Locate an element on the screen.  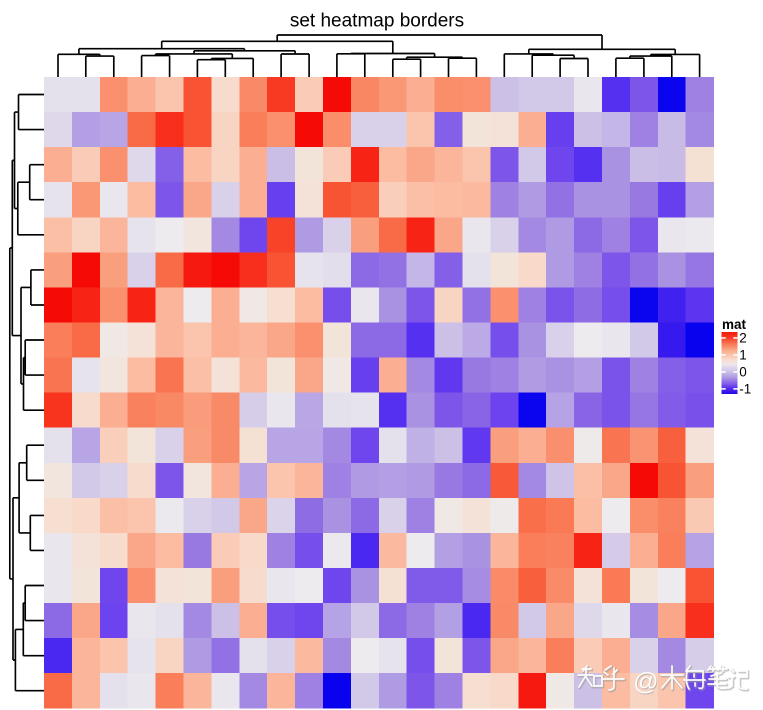
svg-text: mat is located at coordinates (734, 324).